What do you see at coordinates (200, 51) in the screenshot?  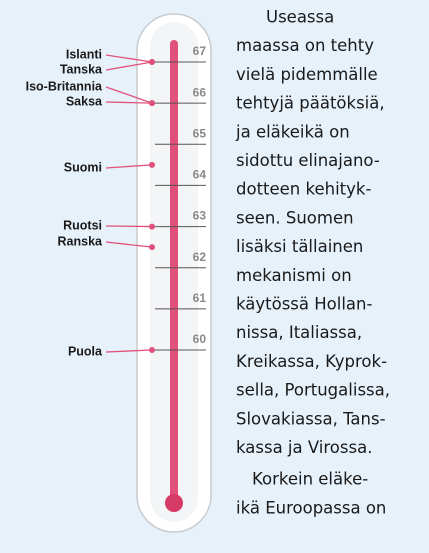 I see `tick-label: 67` at bounding box center [200, 51].